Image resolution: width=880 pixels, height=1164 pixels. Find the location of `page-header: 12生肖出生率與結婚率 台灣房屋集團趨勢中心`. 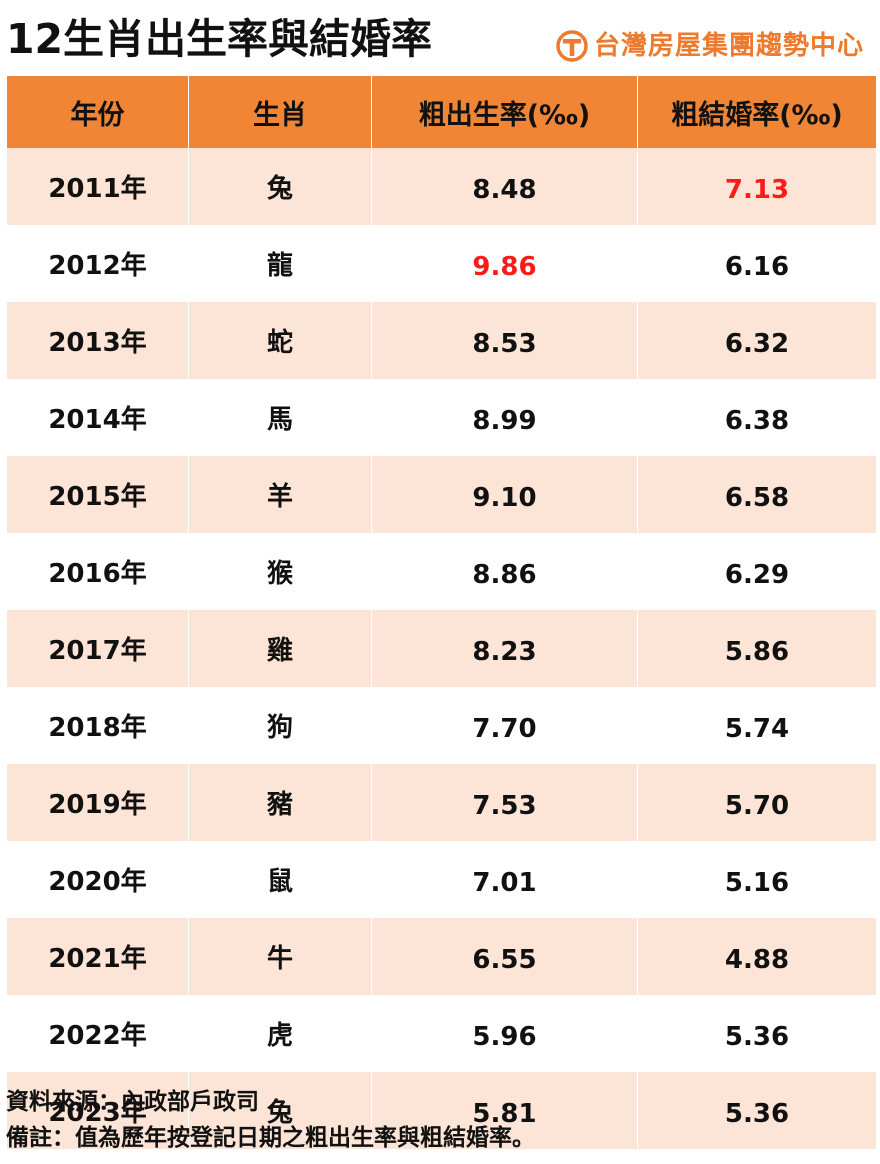

page-header: 12生肖出生率與結婚率 台灣房屋集團趨勢中心 is located at coordinates (440, 38).